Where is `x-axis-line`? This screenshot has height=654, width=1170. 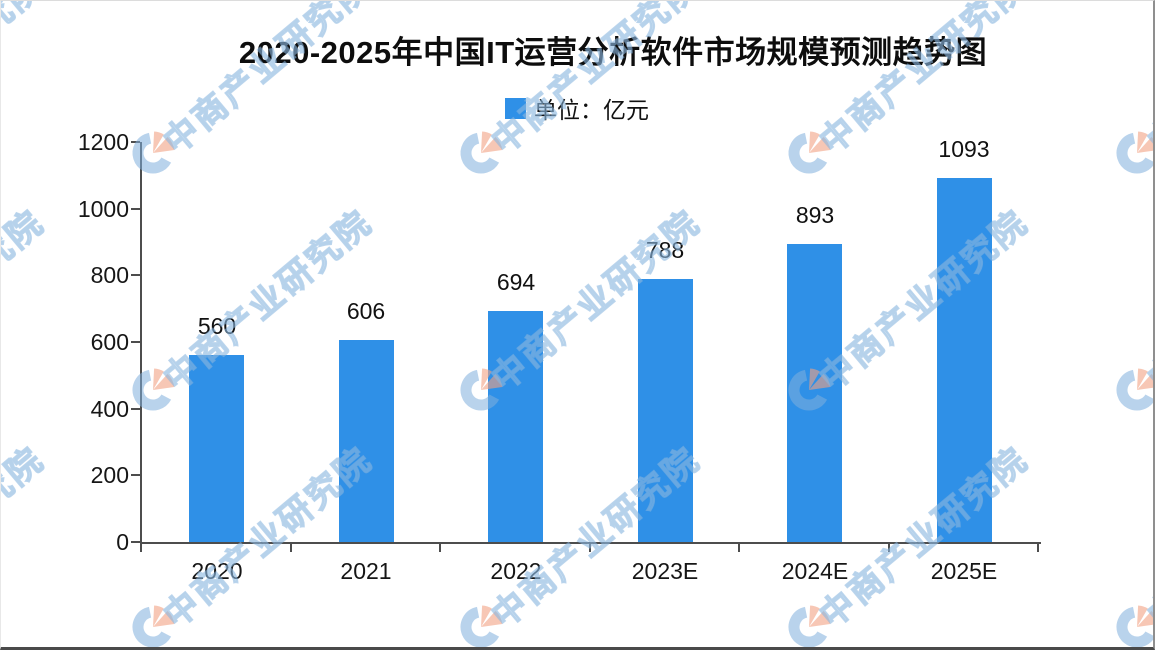 x-axis-line is located at coordinates (590, 543).